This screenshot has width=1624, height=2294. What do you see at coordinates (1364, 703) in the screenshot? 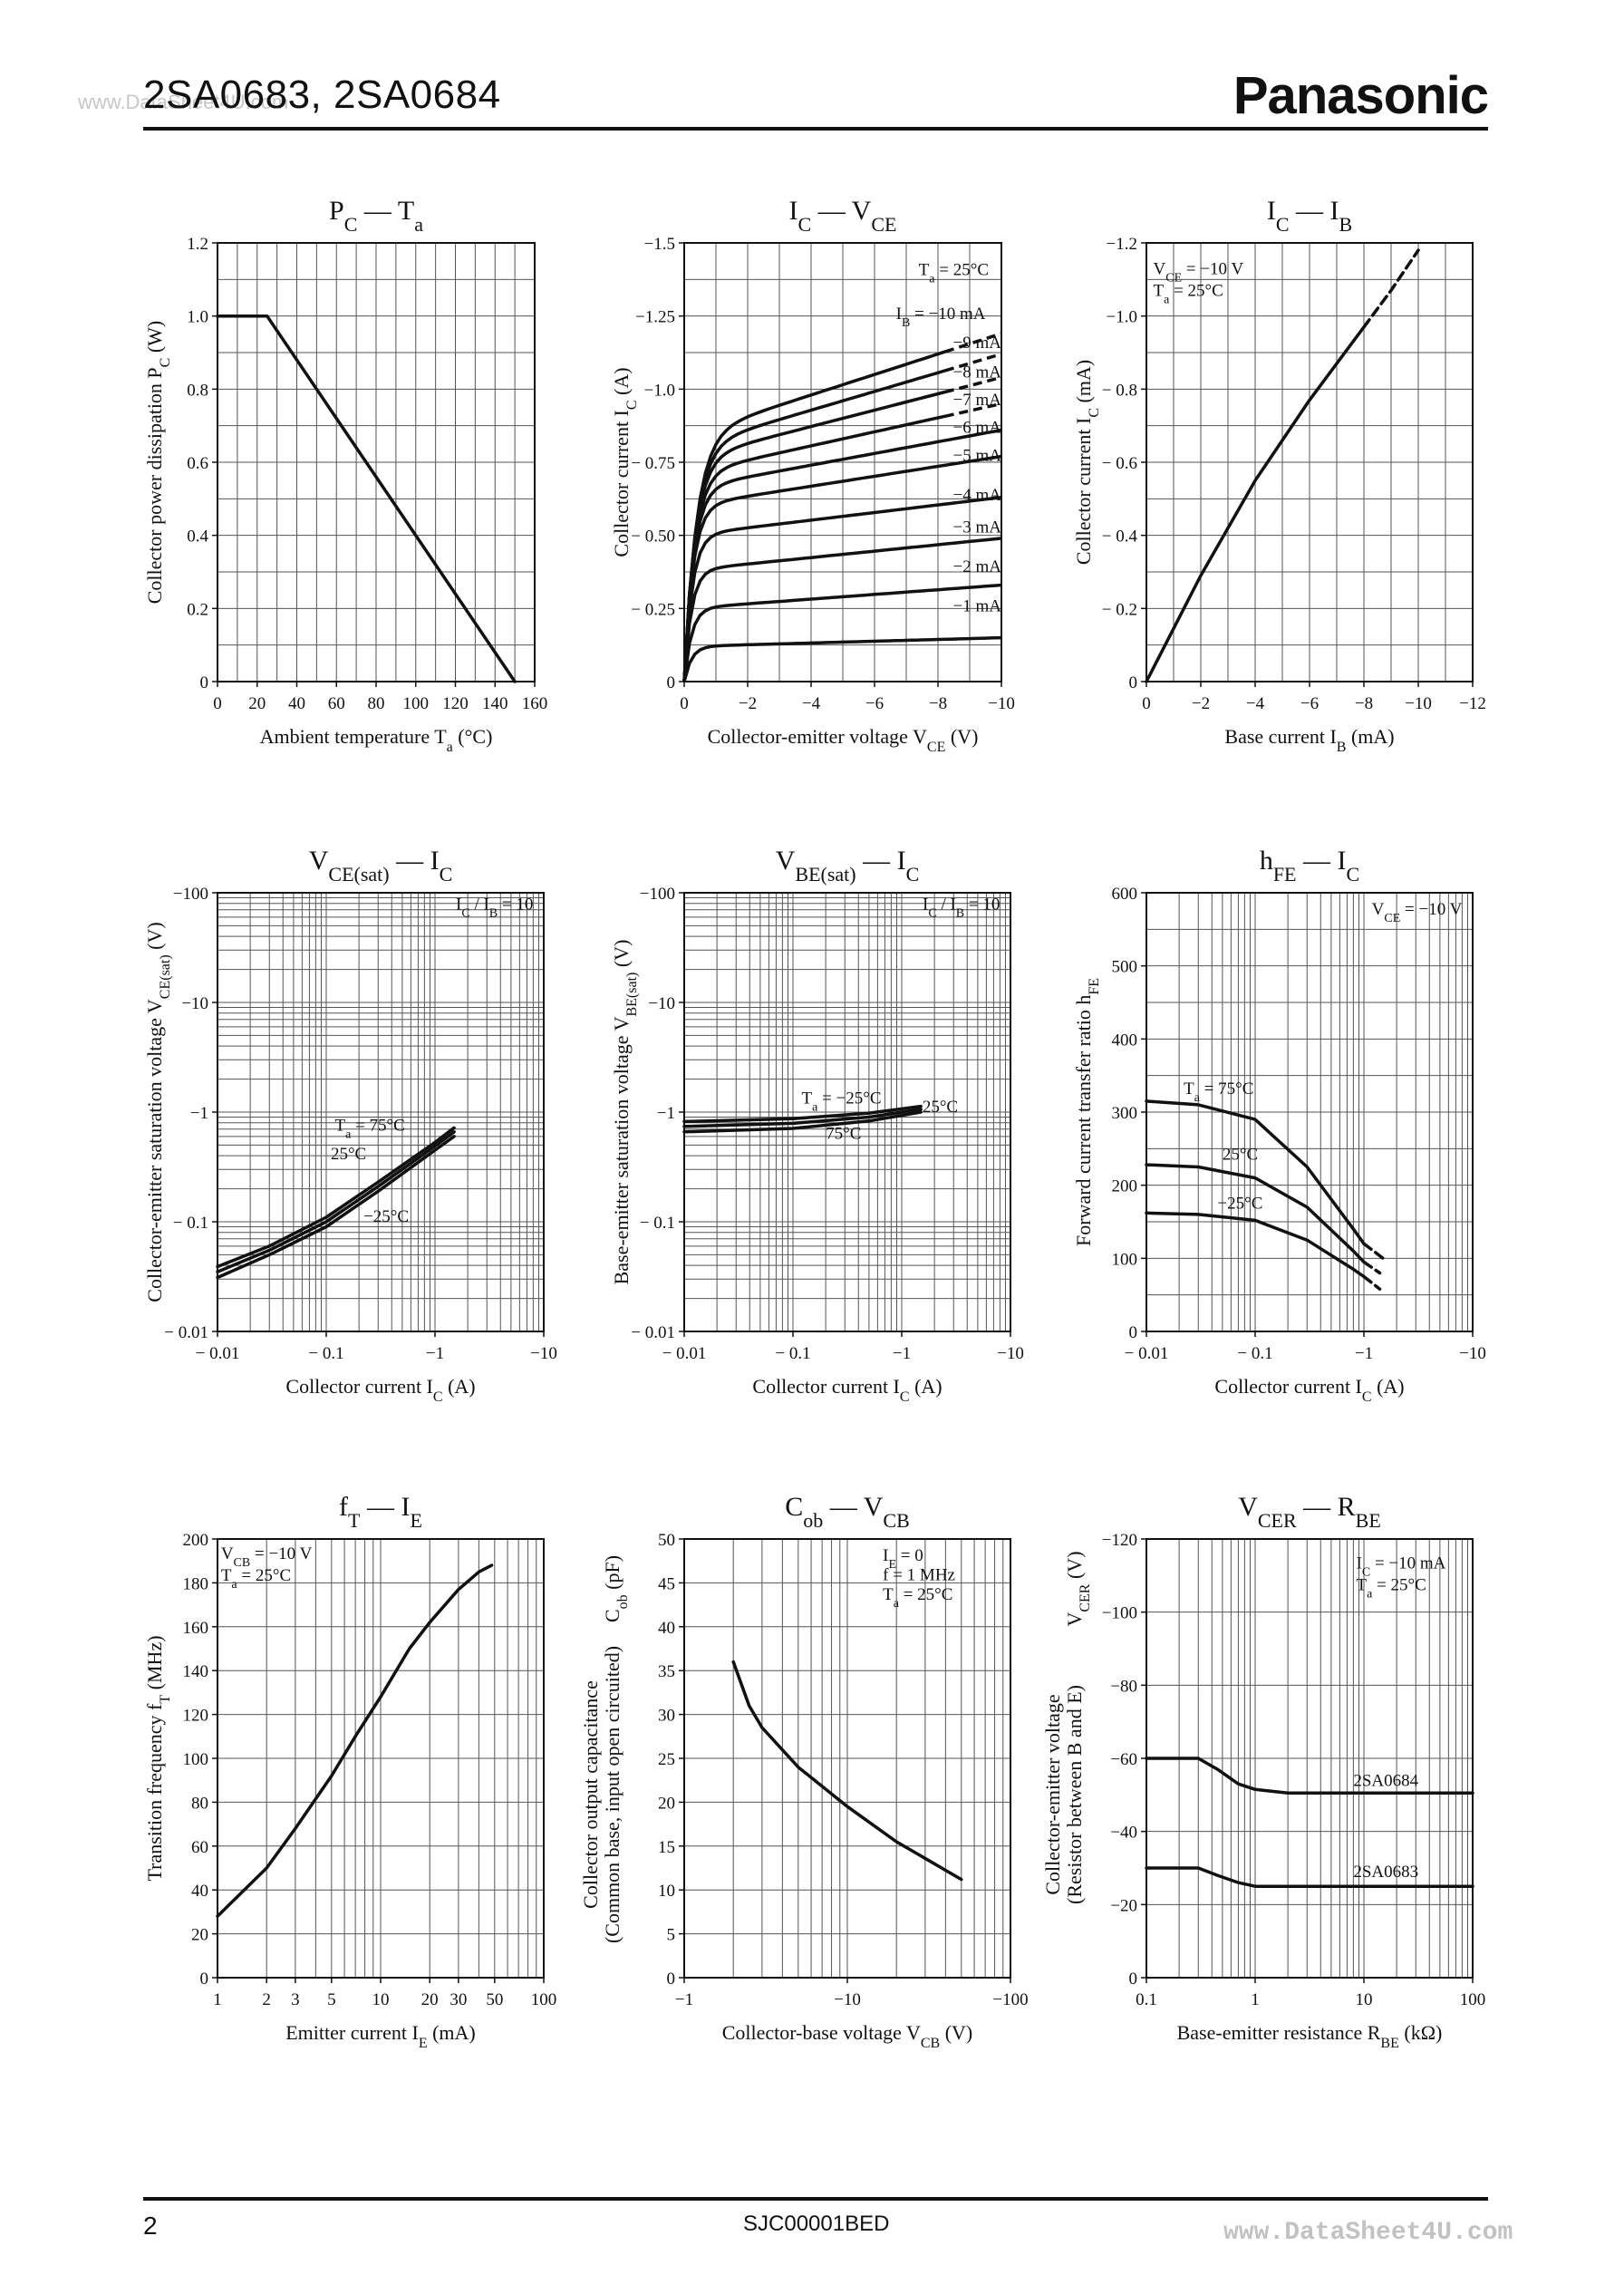
I see `x-tick-label: −8` at bounding box center [1364, 703].